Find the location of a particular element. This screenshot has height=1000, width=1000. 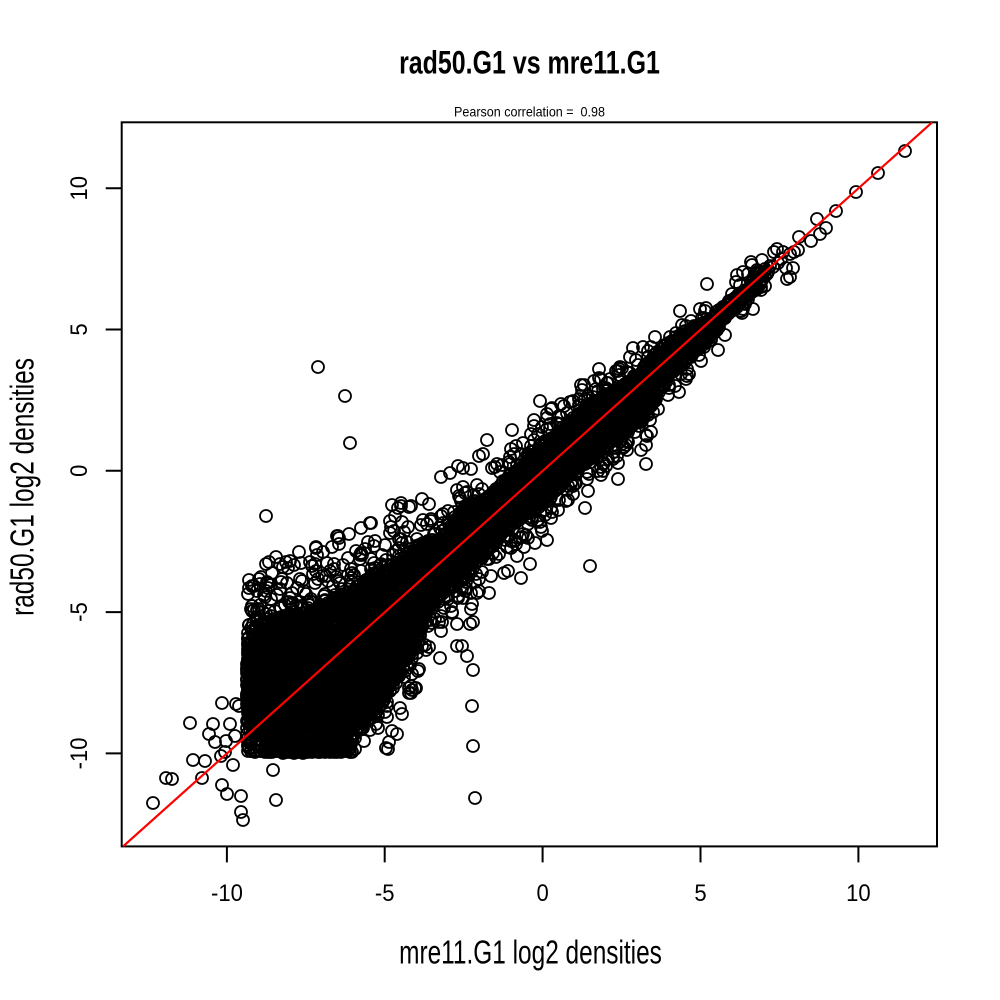

svg-text: Pearson correlation = 0.98 is located at coordinates (529, 112).